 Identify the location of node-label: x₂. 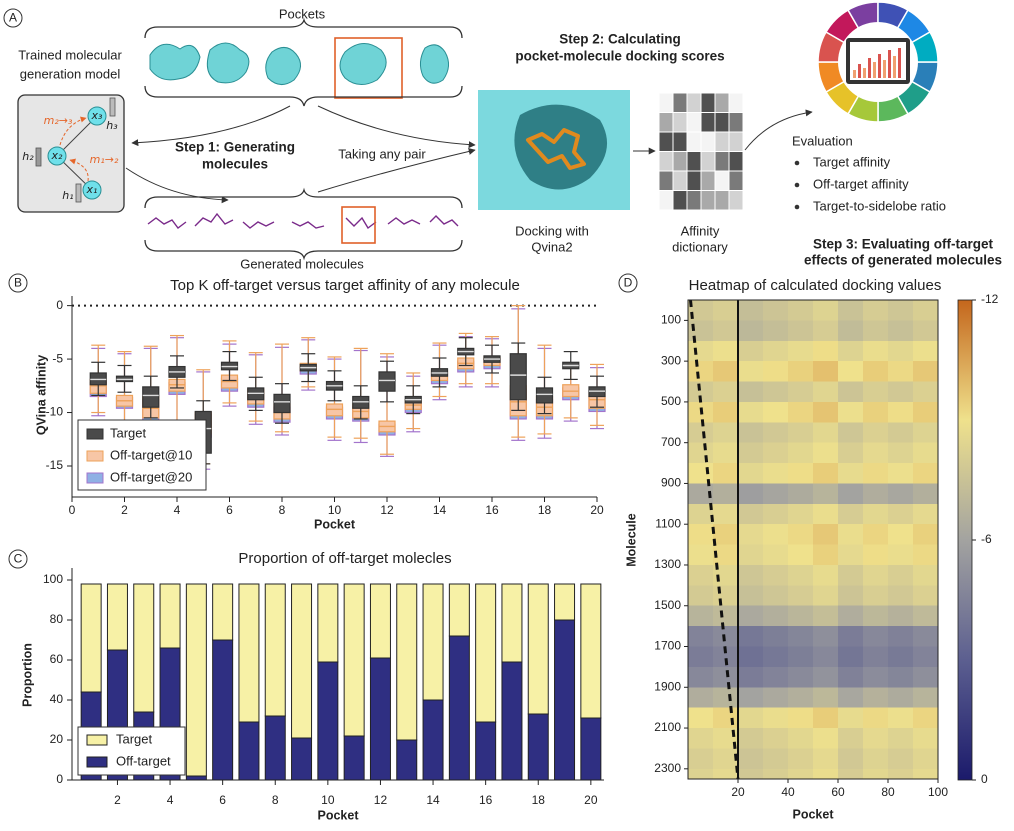
(57, 155).